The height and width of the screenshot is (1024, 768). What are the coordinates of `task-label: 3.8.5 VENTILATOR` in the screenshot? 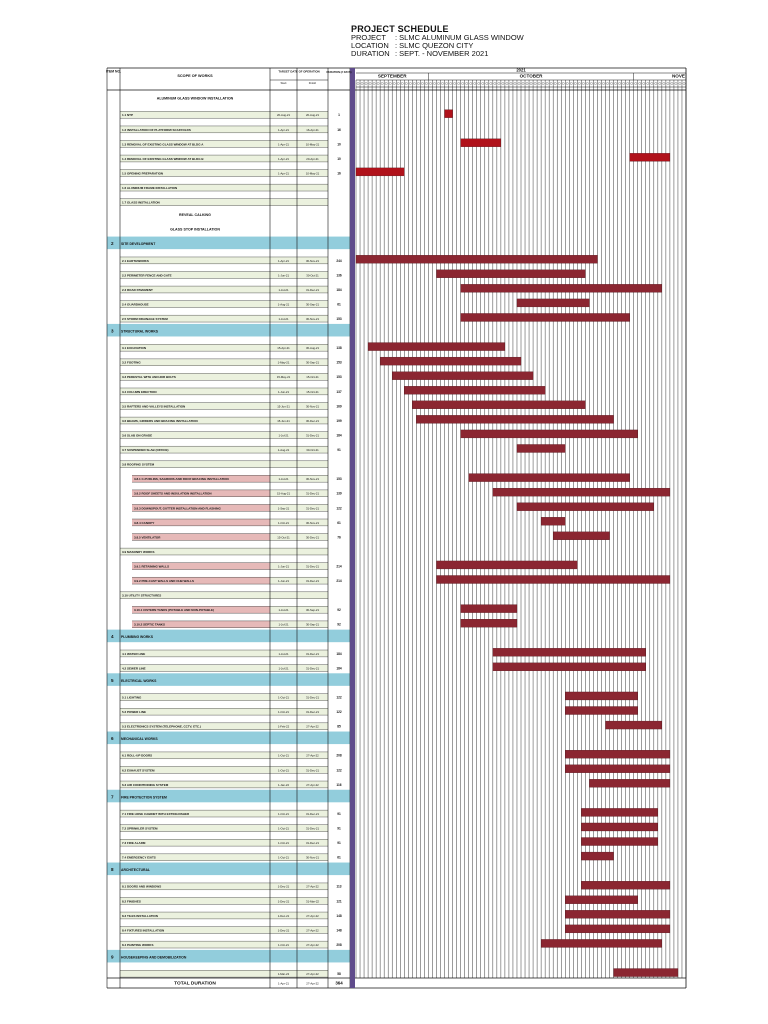 It's located at (147, 537).